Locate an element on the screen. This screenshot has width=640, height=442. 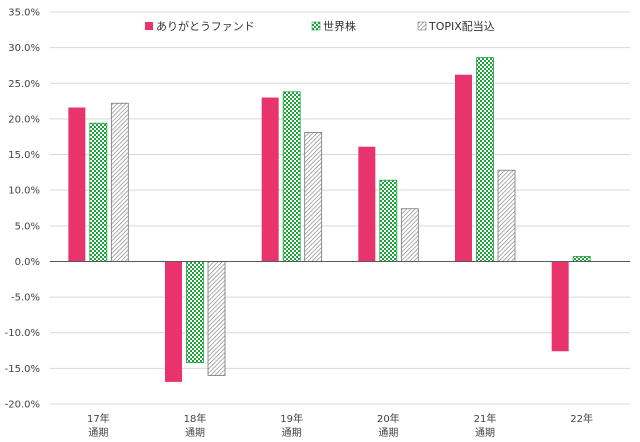
category-label: 17年 is located at coordinates (98, 418).